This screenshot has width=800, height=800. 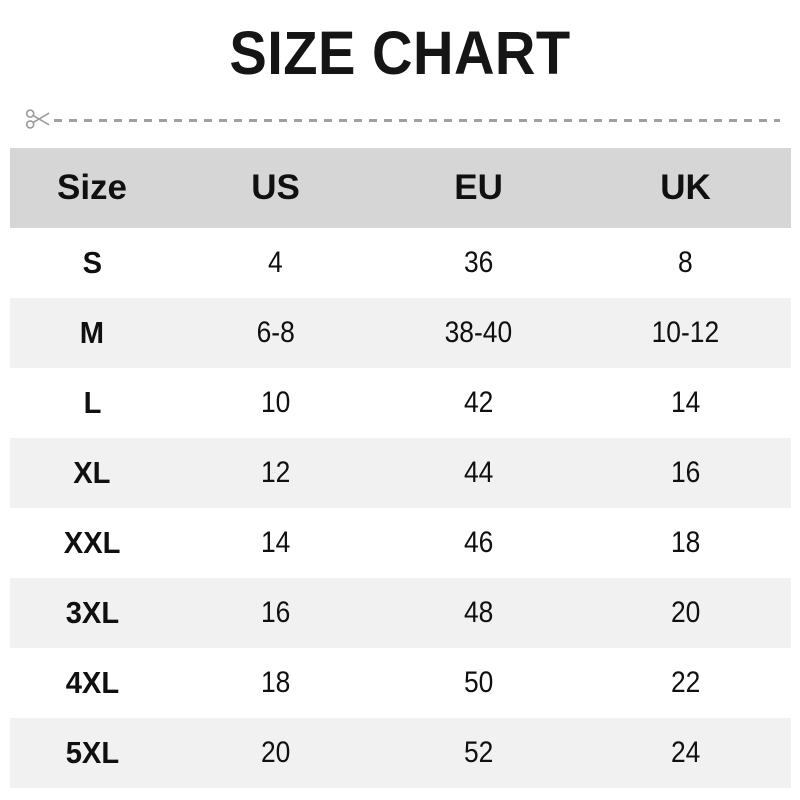 I want to click on cell-eu: 36, so click(x=478, y=263).